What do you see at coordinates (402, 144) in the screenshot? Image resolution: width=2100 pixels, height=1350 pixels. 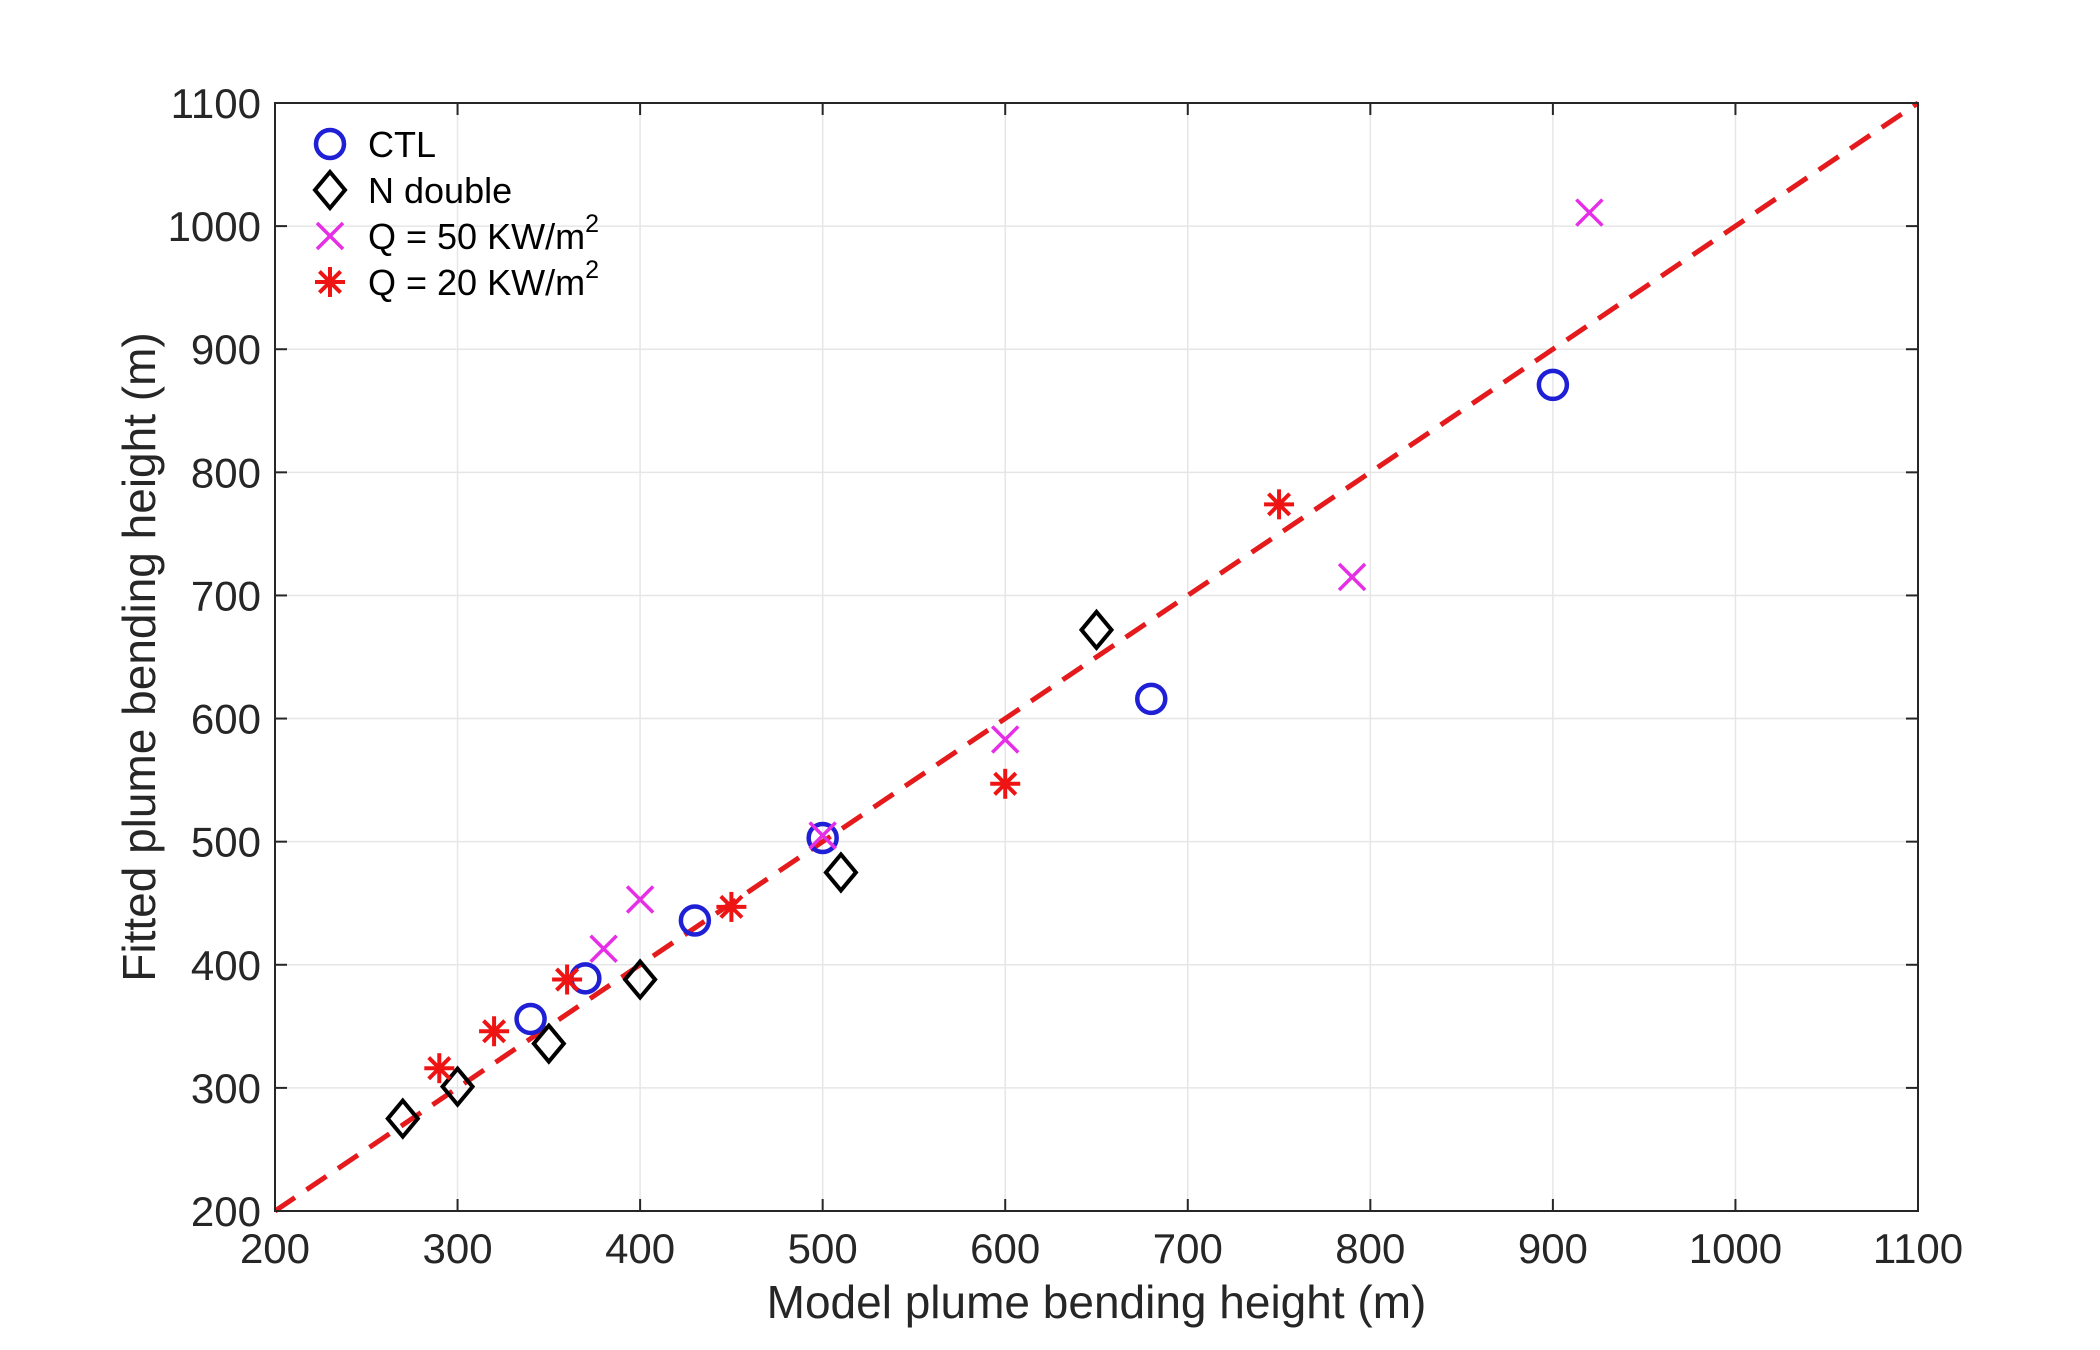 I see `legend-entry-label: CTL` at bounding box center [402, 144].